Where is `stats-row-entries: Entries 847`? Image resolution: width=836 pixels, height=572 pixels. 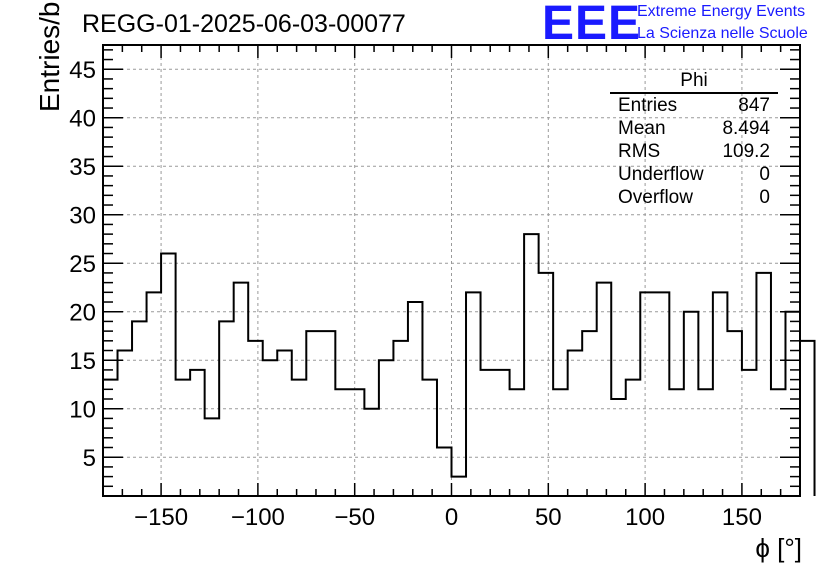
stats-row-entries: Entries 847 is located at coordinates (694, 105).